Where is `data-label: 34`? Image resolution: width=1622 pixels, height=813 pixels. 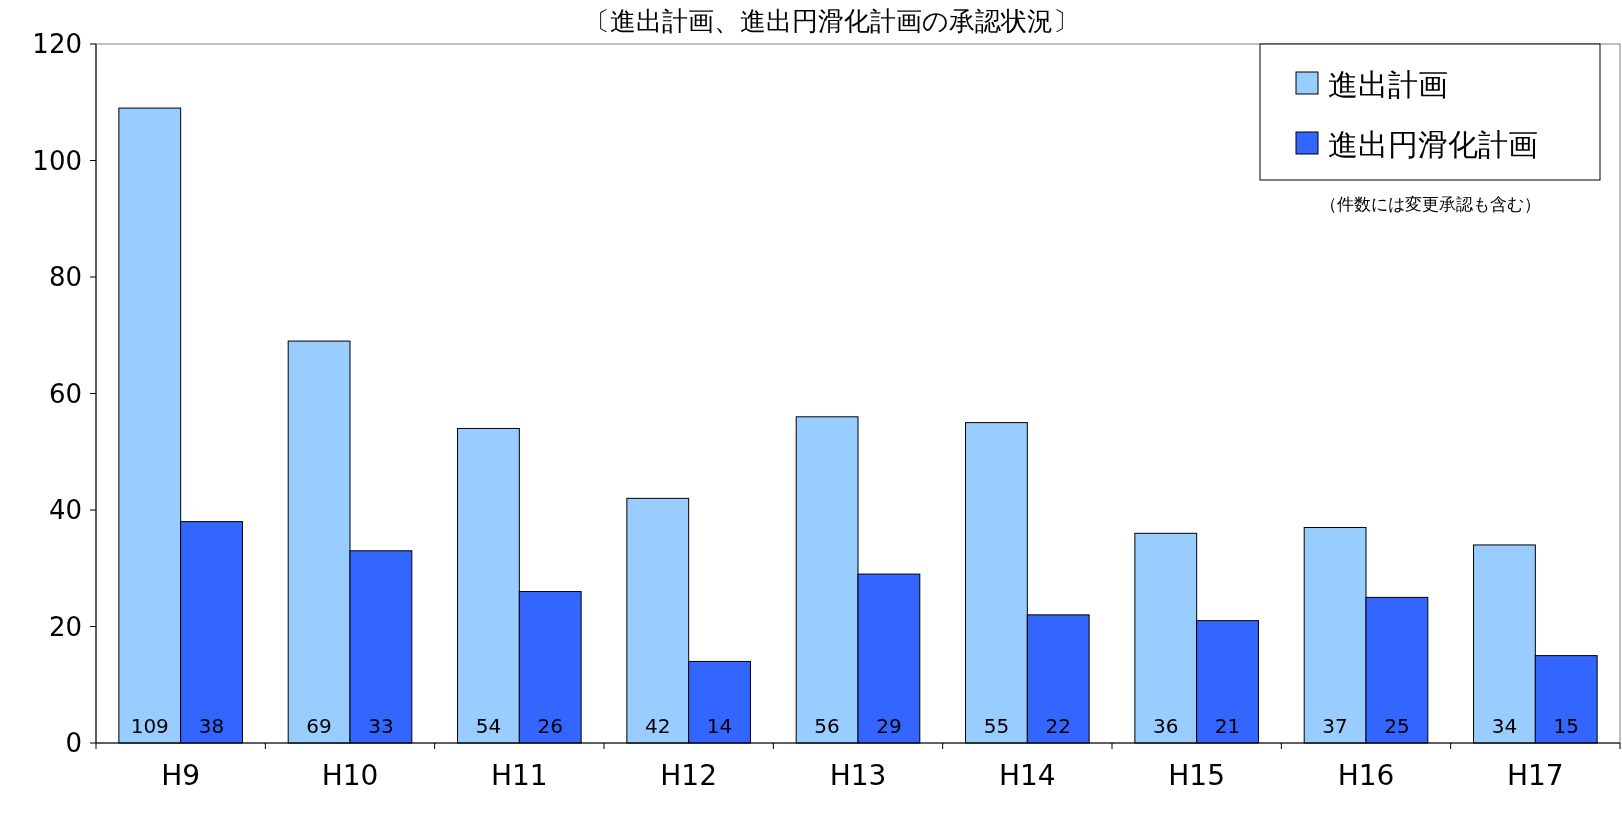 data-label: 34 is located at coordinates (1504, 726).